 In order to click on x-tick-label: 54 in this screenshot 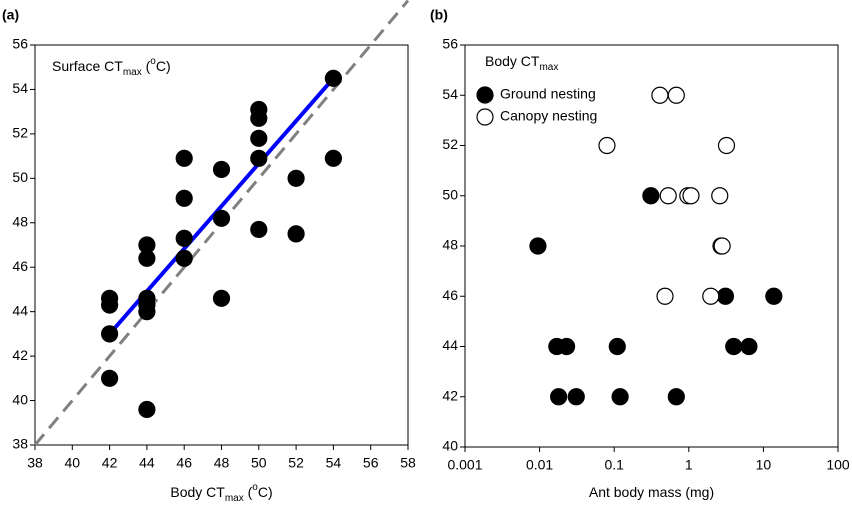, I will do `click(334, 463)`.